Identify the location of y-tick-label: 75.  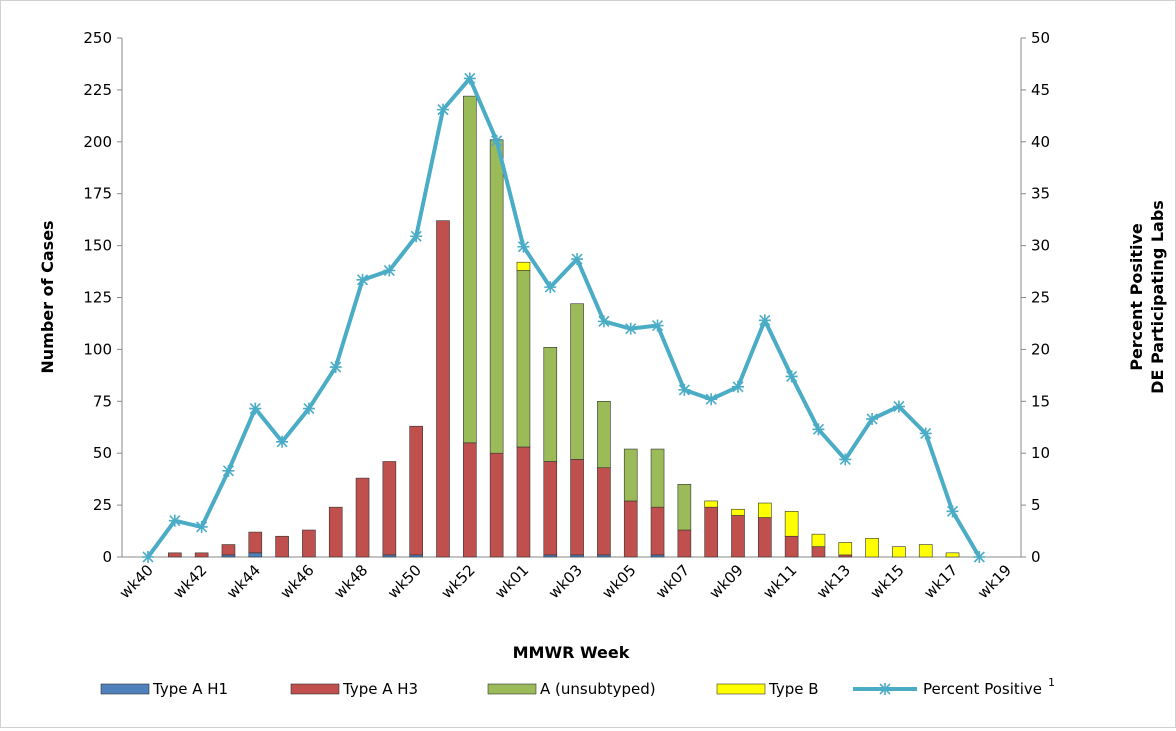
(102, 401).